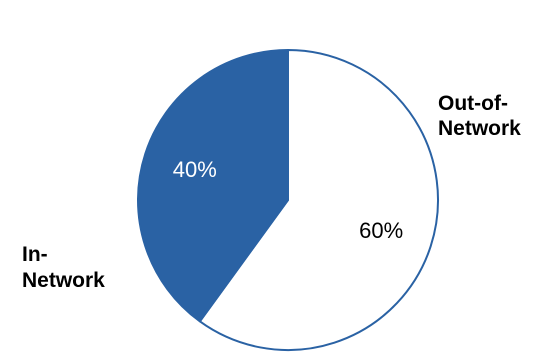  I want to click on category-label-in-network-line-1: In-, so click(35, 254).